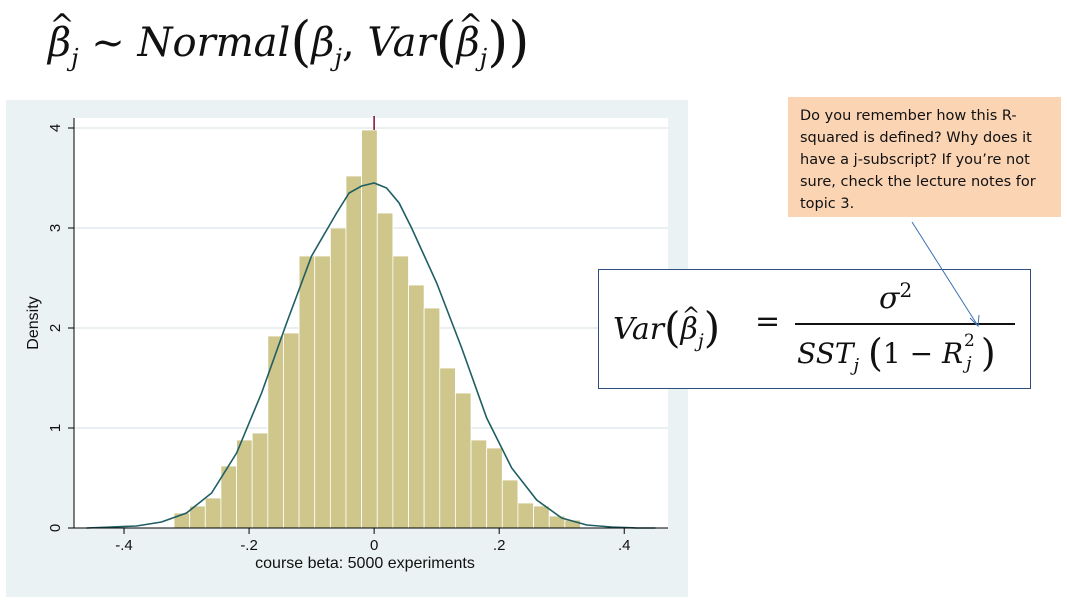  What do you see at coordinates (768, 321) in the screenshot?
I see `equals-sign: =` at bounding box center [768, 321].